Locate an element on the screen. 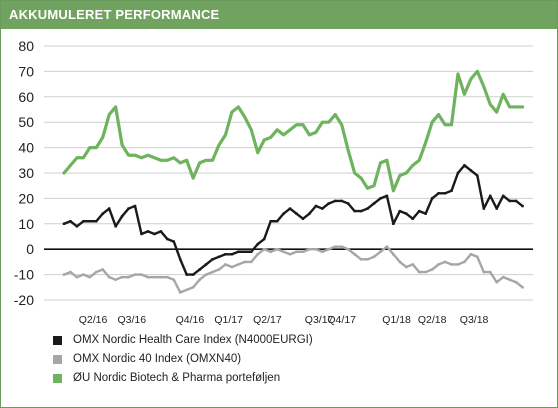  x-tick-label: Q4/17 is located at coordinates (341, 320).